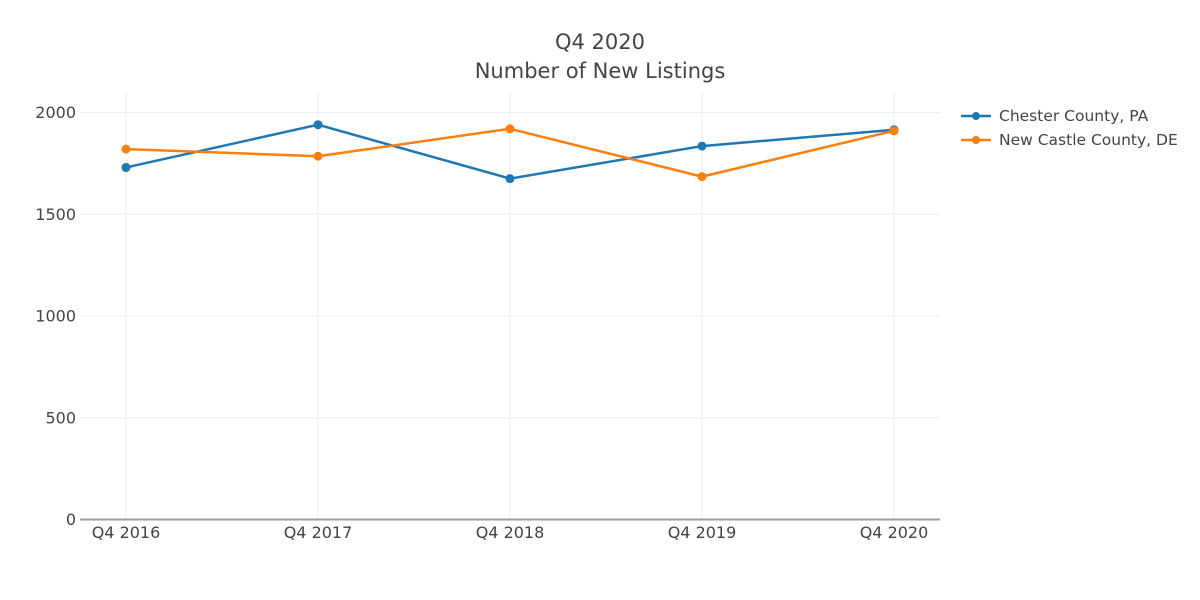  Describe the element at coordinates (60, 417) in the screenshot. I see `y-tick-label: 500` at that location.